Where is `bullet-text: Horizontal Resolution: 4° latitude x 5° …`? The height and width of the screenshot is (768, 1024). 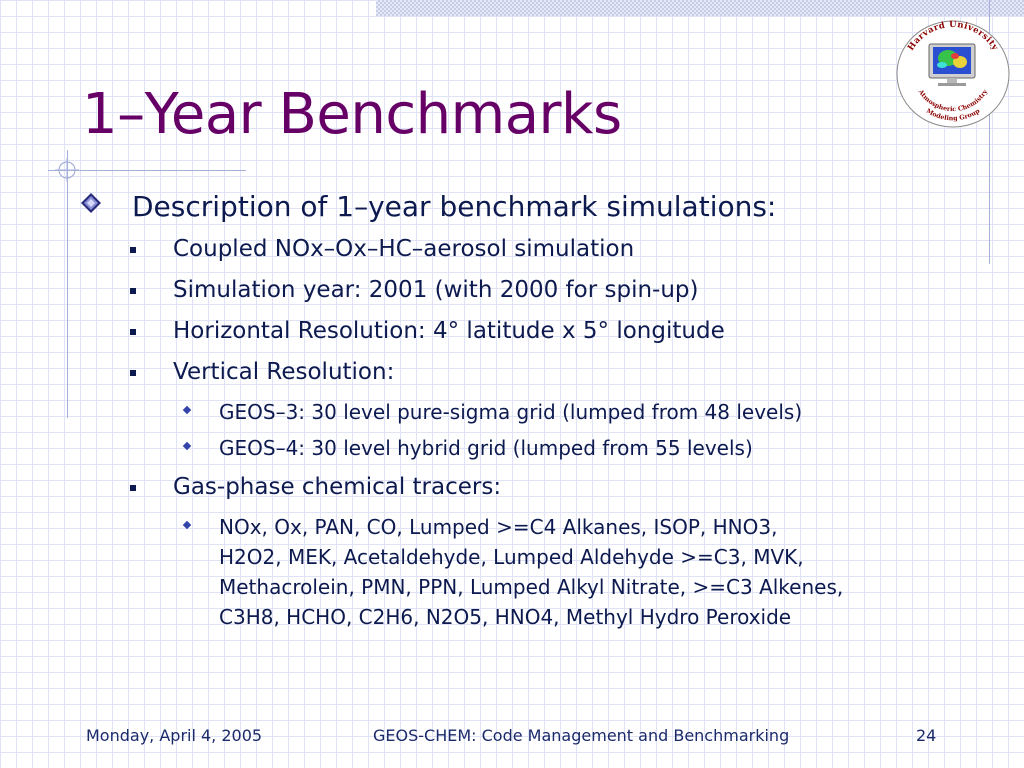 bullet-text: Horizontal Resolution: 4° latitude x 5° … is located at coordinates (449, 331).